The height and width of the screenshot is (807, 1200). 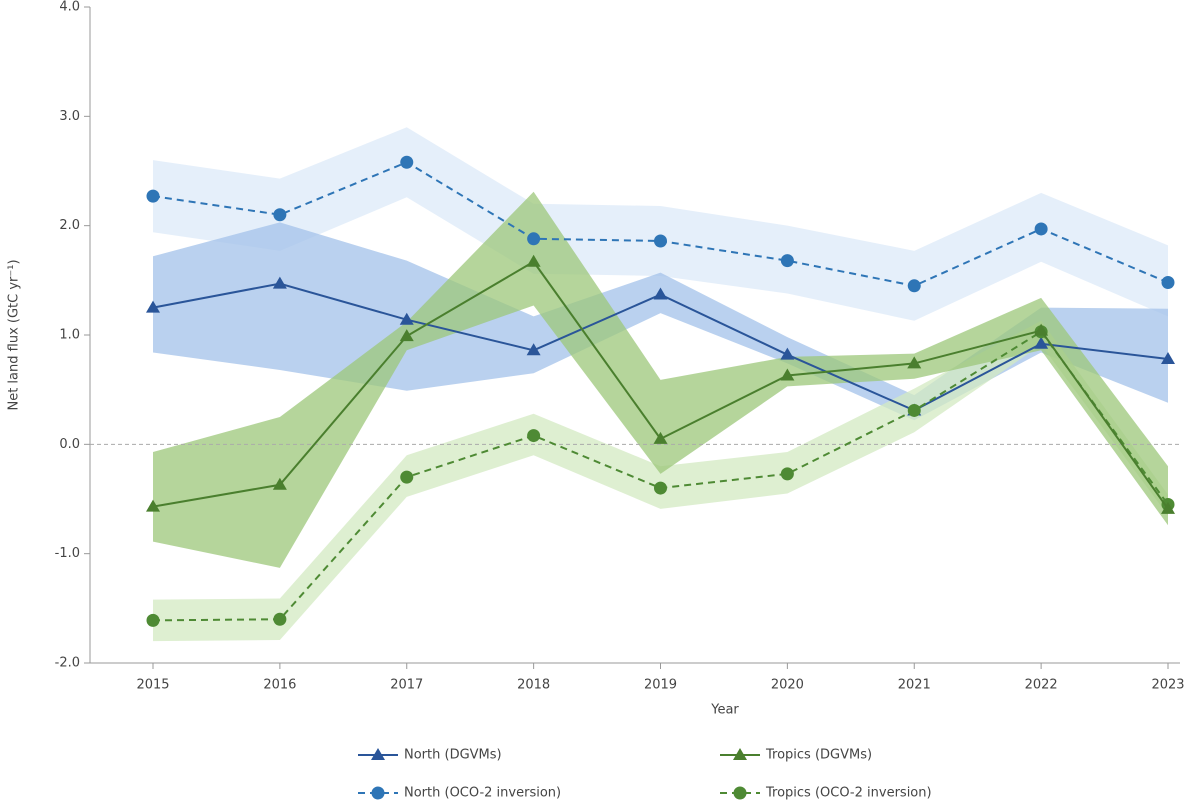 What do you see at coordinates (660, 685) in the screenshot?
I see `x-tick-label: 2019` at bounding box center [660, 685].